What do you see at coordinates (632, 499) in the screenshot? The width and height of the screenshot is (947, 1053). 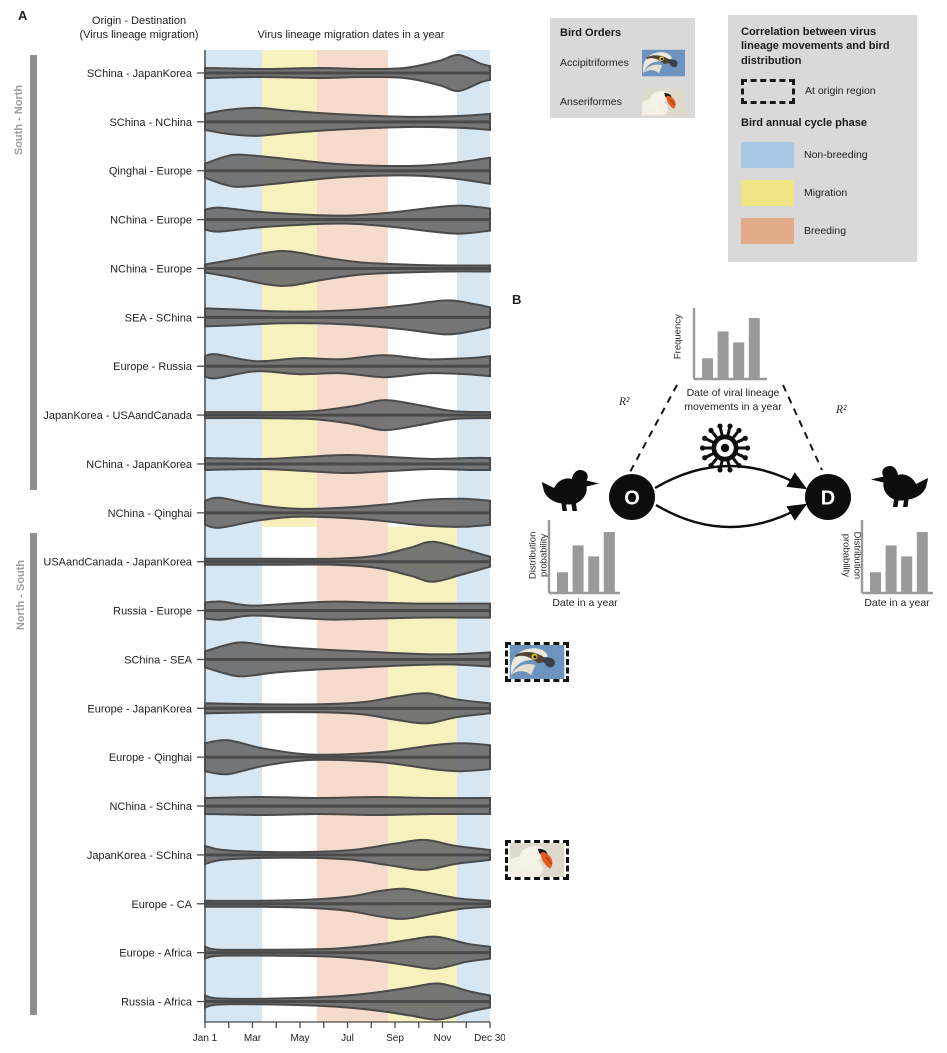 I see `origin-node-label: O` at bounding box center [632, 499].